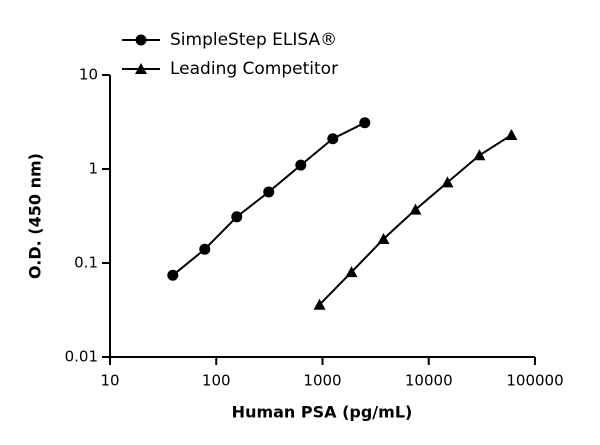 This screenshot has height=445, width=600. What do you see at coordinates (429, 381) in the screenshot?
I see `x-tick-label: 10000` at bounding box center [429, 381].